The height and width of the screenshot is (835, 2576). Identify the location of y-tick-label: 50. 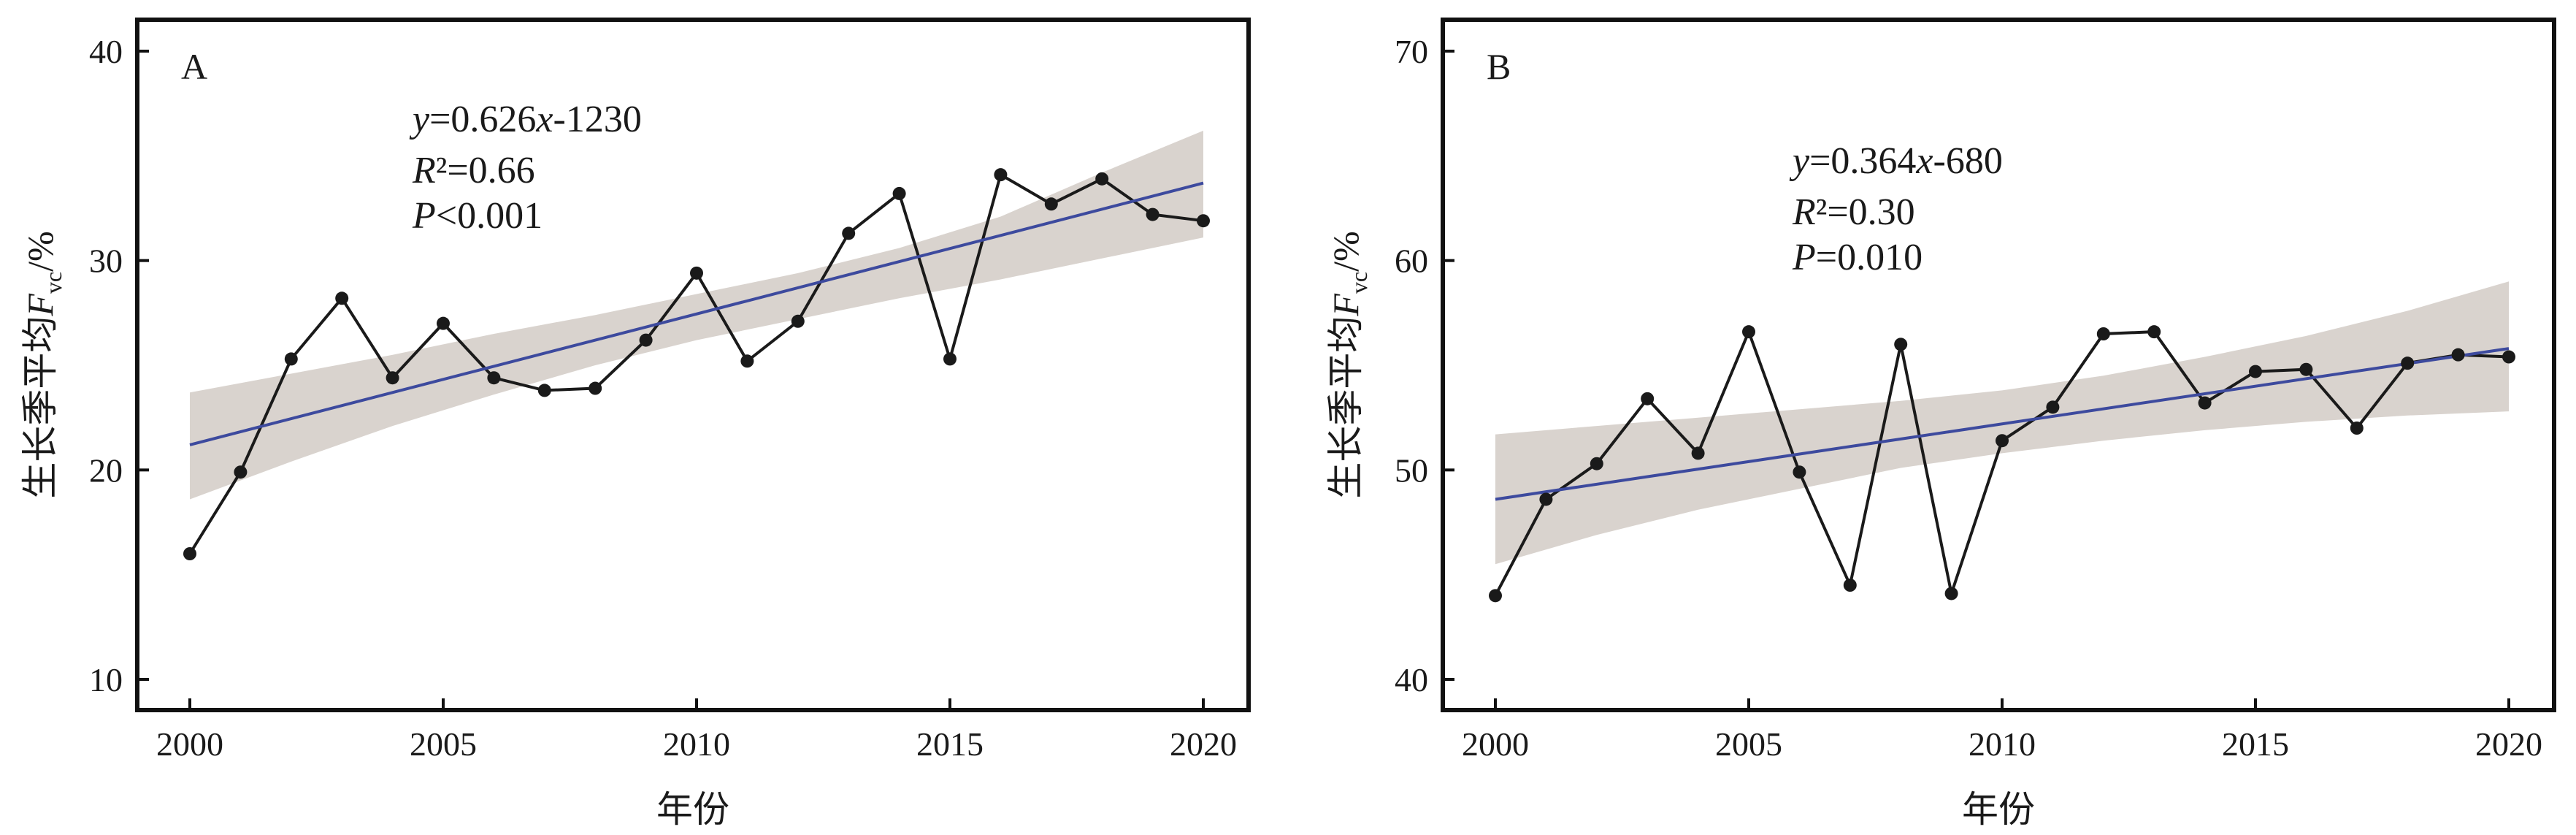
(1411, 470).